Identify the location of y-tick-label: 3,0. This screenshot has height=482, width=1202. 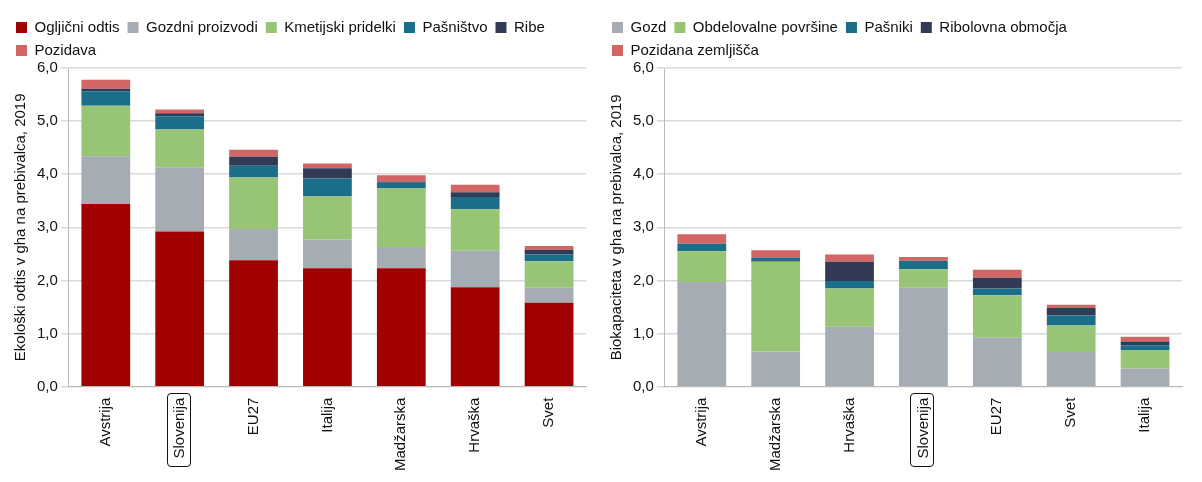
(643, 226).